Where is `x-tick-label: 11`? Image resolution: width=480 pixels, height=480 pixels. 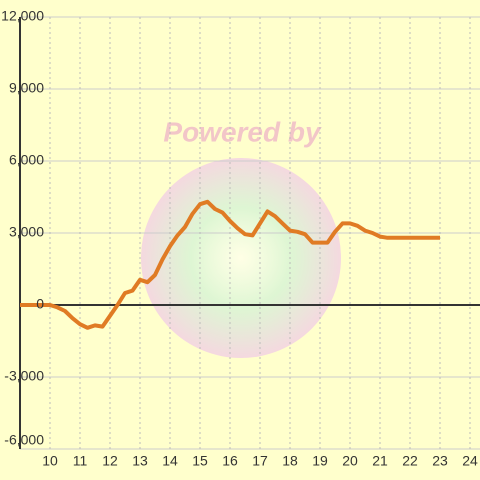 x-tick-label: 11 is located at coordinates (80, 461).